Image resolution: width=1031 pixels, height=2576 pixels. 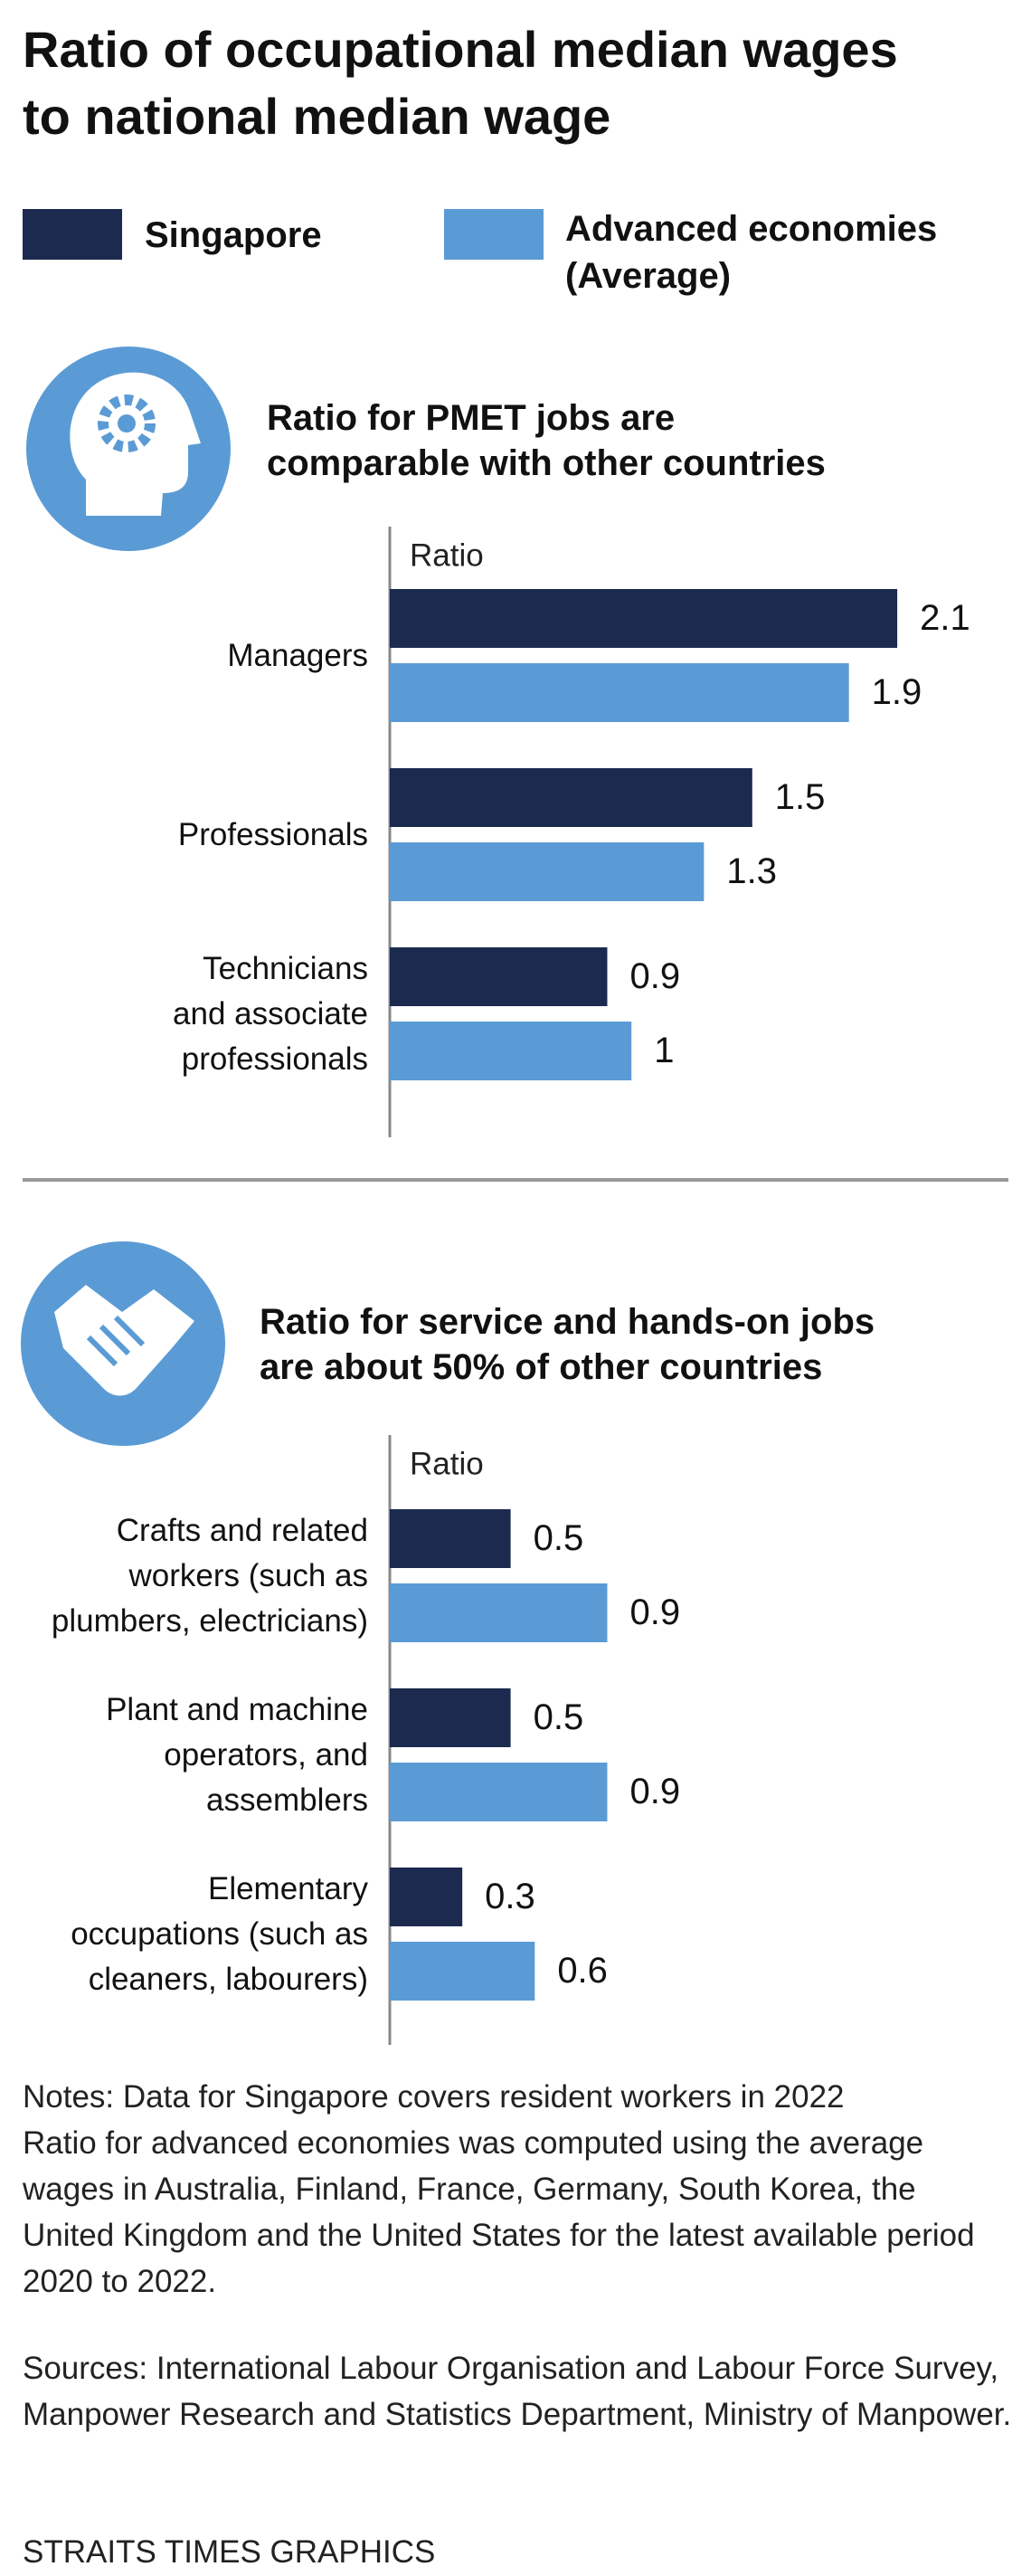 What do you see at coordinates (510, 1897) in the screenshot?
I see `value-label: 0.3` at bounding box center [510, 1897].